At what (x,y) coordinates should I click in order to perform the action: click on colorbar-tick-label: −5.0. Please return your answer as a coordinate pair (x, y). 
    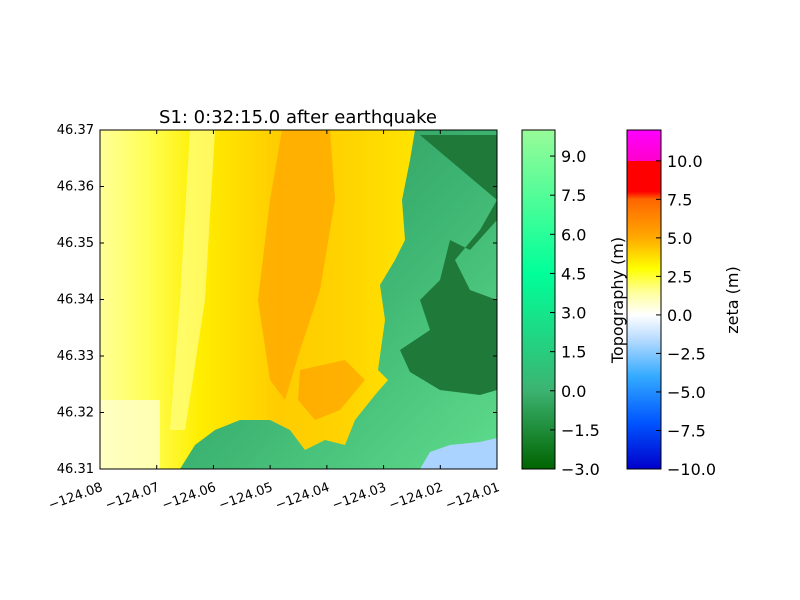
    Looking at the image, I should click on (686, 392).